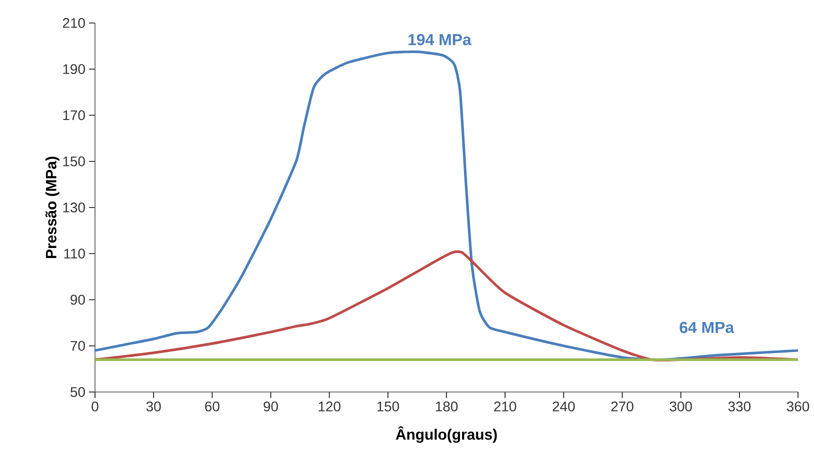 This screenshot has width=814, height=473. Describe the element at coordinates (153, 407) in the screenshot. I see `x-tick-label: 30` at that location.